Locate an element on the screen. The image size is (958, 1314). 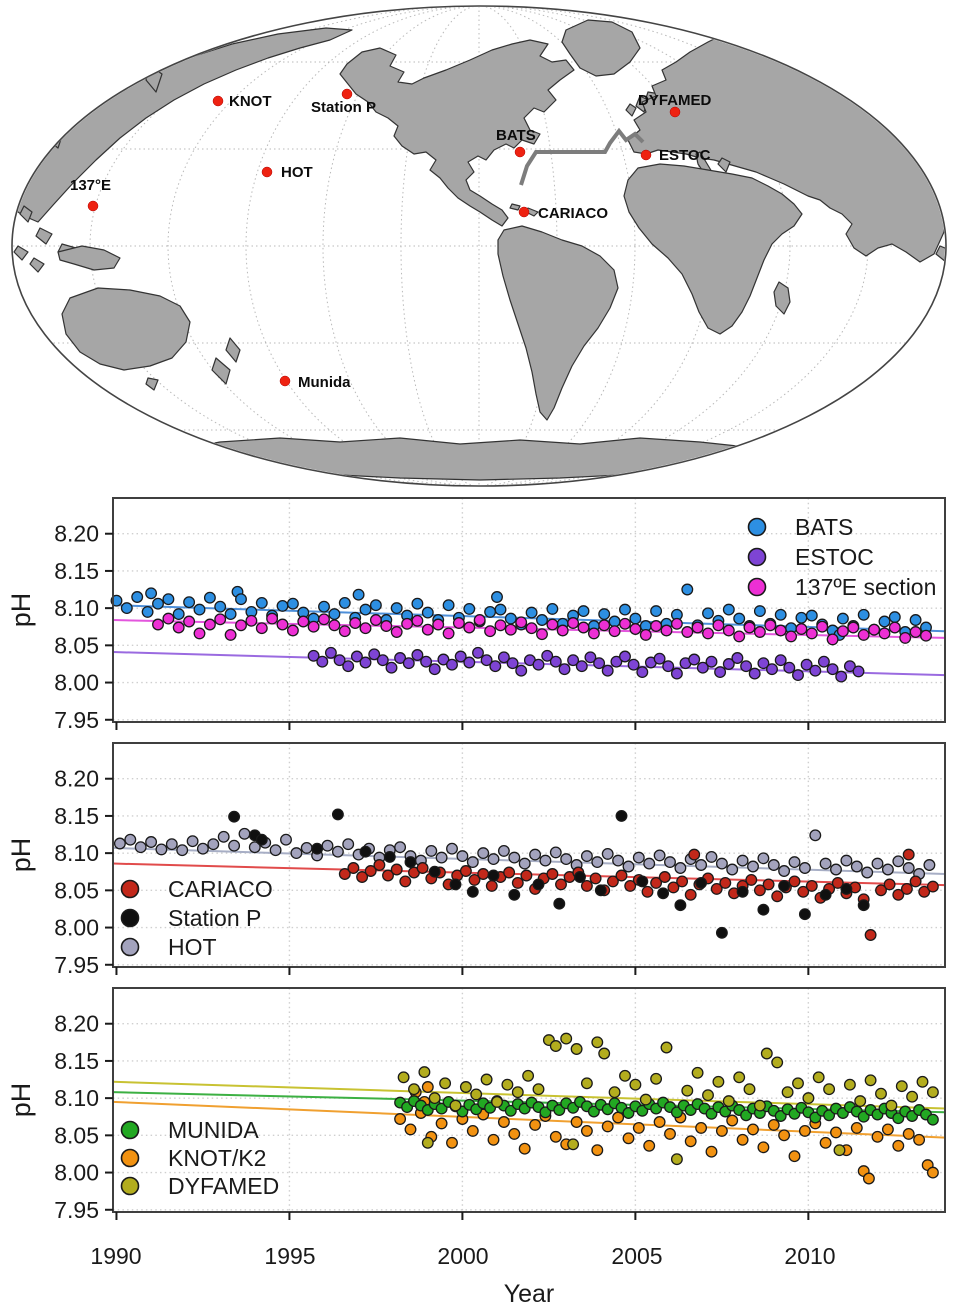
x-axis-tick-labels: 1990 1995 2000 2005 2010 is located at coordinates (462, 1256).